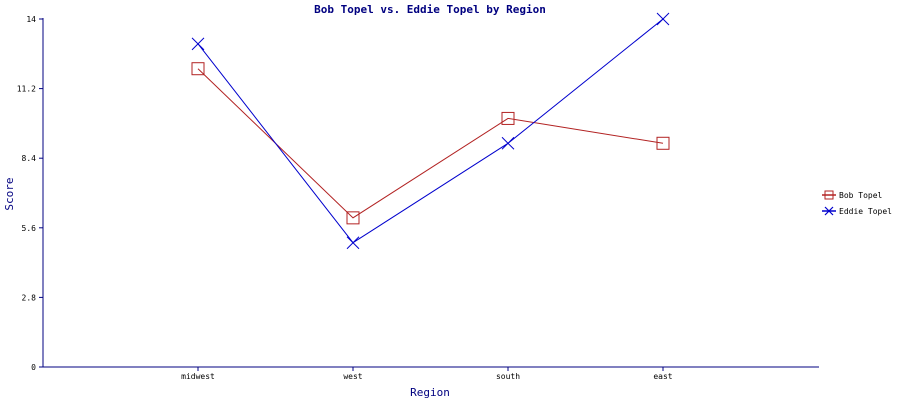 This screenshot has height=400, width=900. What do you see at coordinates (430, 9) in the screenshot?
I see `chart-title: Bob Topel vs. Eddie Topel by Region` at bounding box center [430, 9].